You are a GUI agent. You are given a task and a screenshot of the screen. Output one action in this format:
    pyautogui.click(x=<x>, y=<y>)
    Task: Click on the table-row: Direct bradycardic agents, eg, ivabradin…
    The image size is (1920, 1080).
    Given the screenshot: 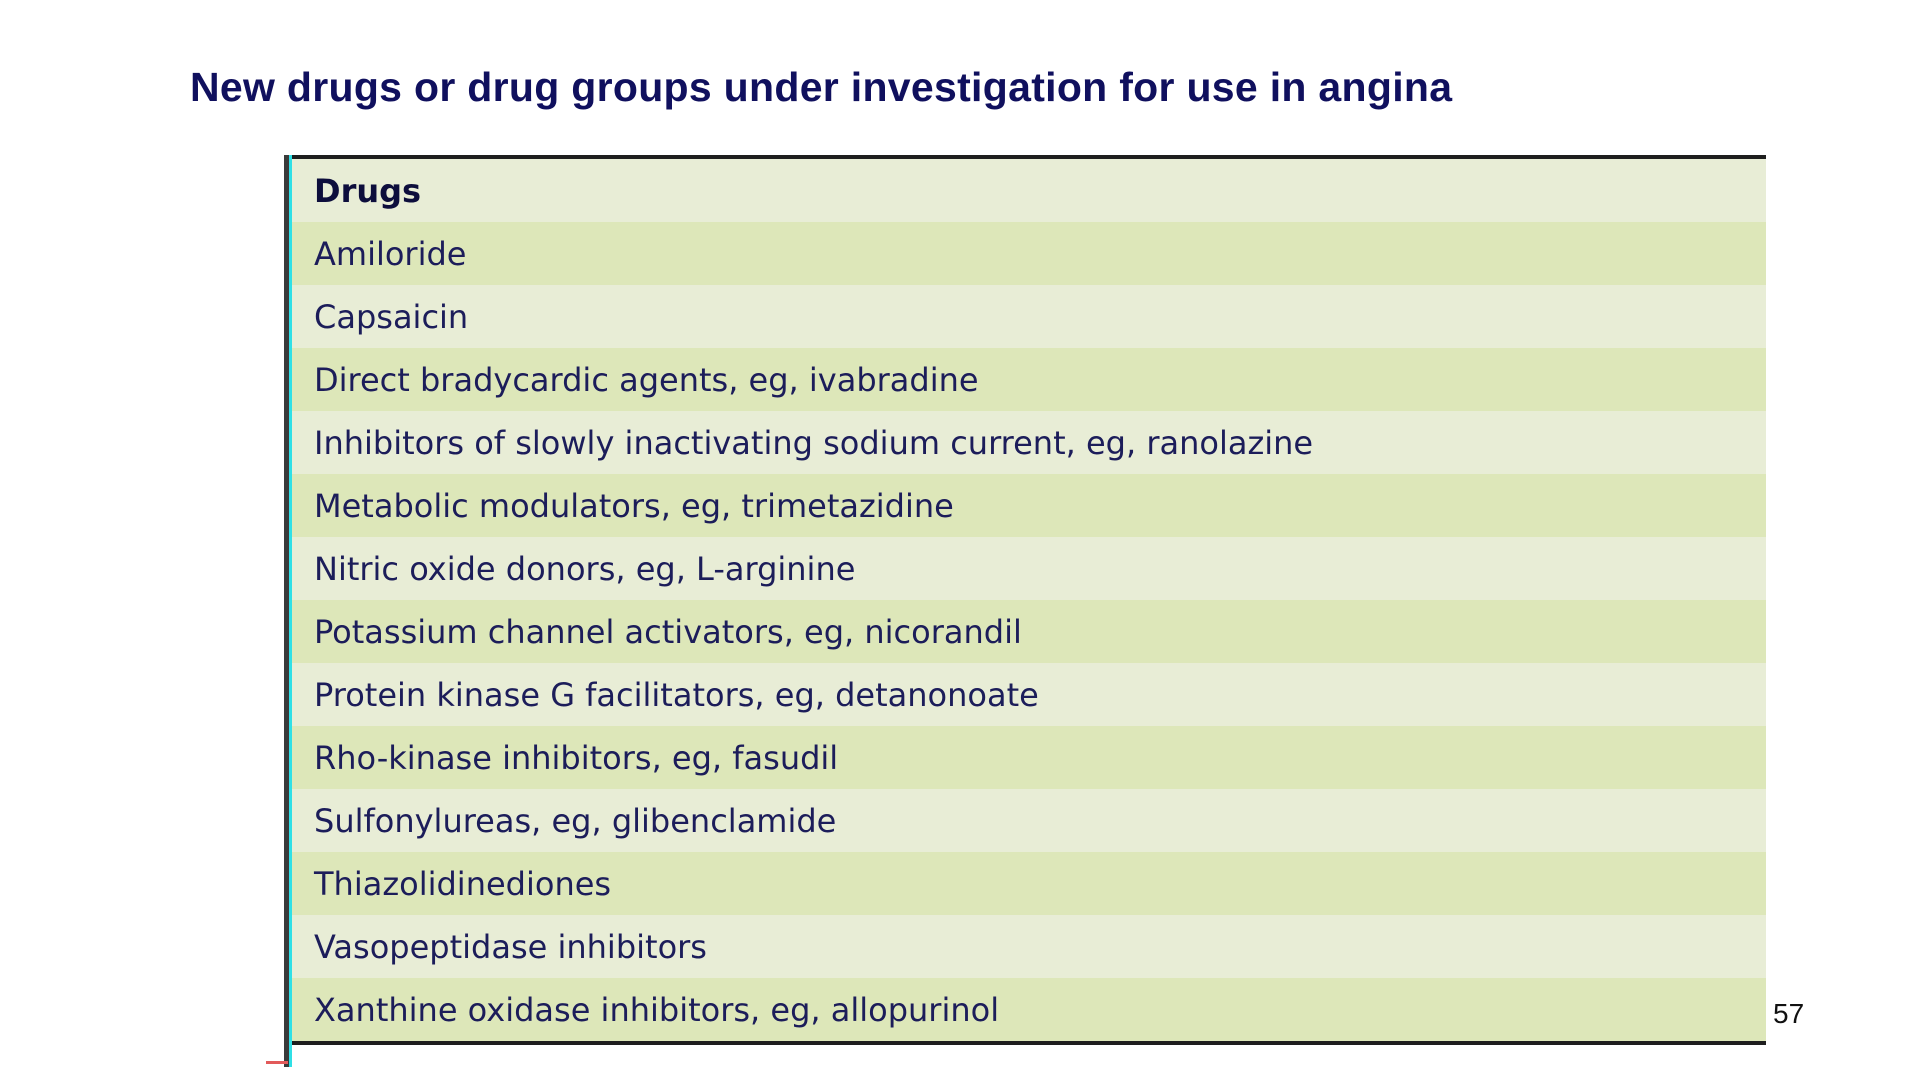 What is the action you would take?
    pyautogui.click(x=1029, y=379)
    